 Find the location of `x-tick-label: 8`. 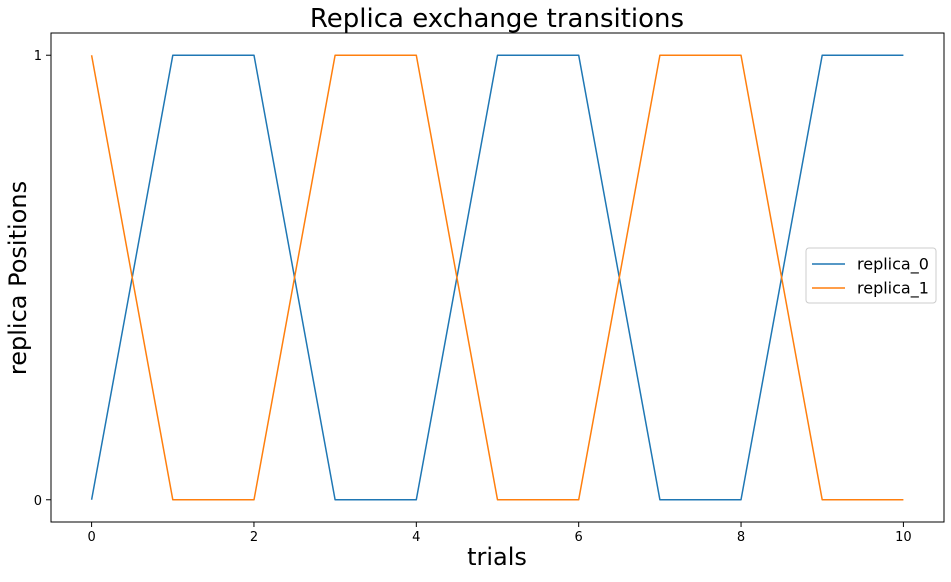

x-tick-label: 8 is located at coordinates (741, 537).